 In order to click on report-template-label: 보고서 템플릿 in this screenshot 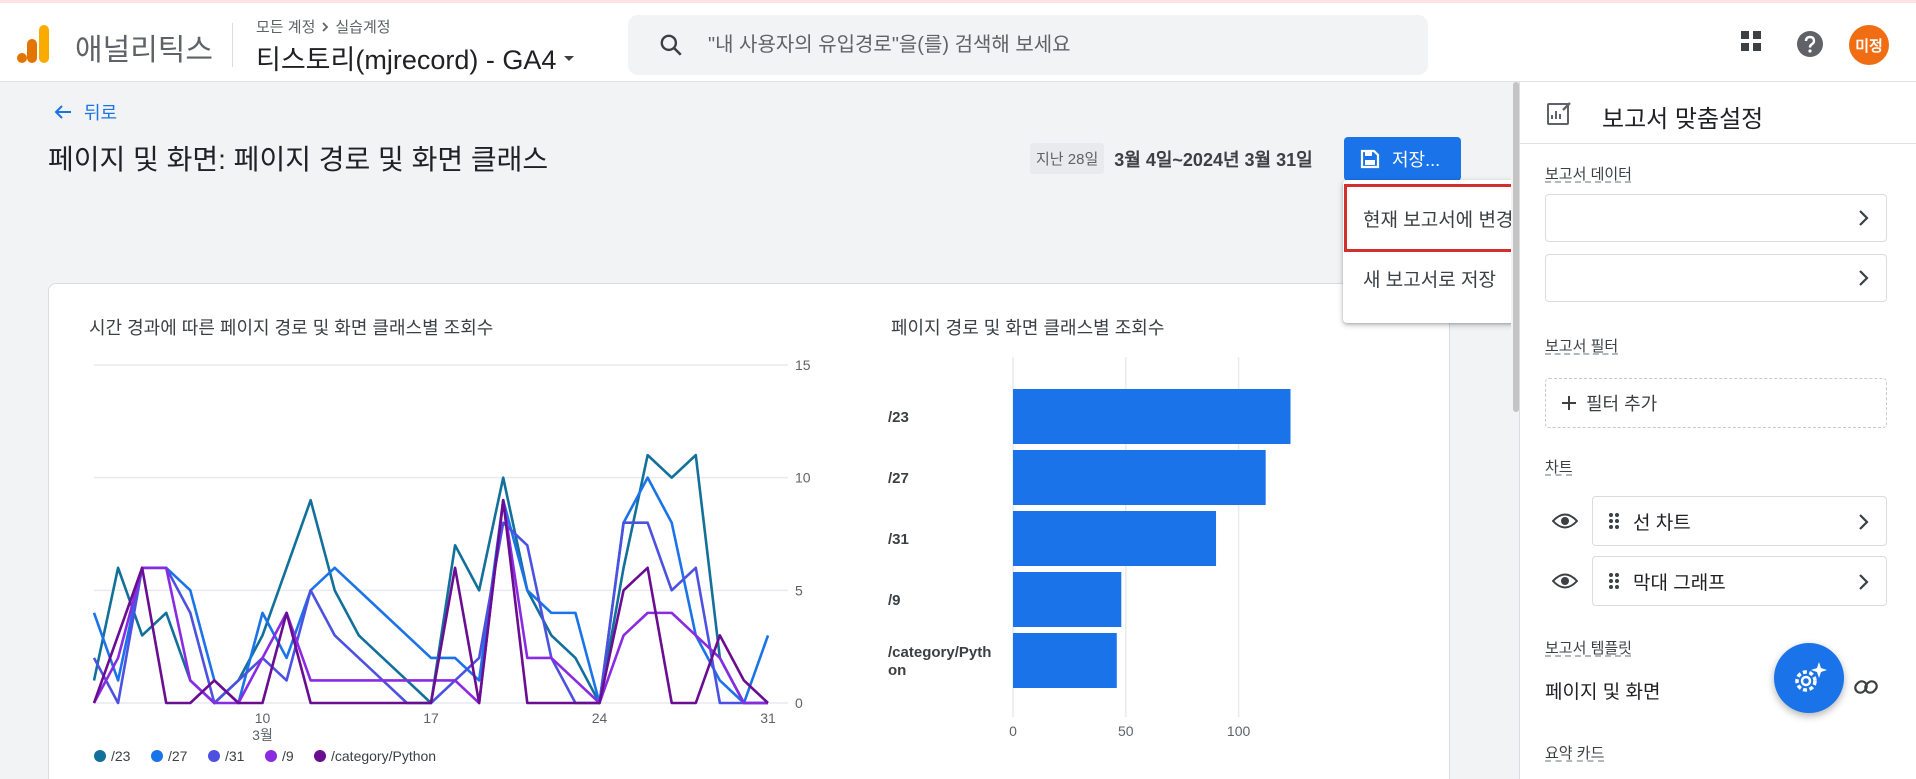, I will do `click(1588, 648)`.